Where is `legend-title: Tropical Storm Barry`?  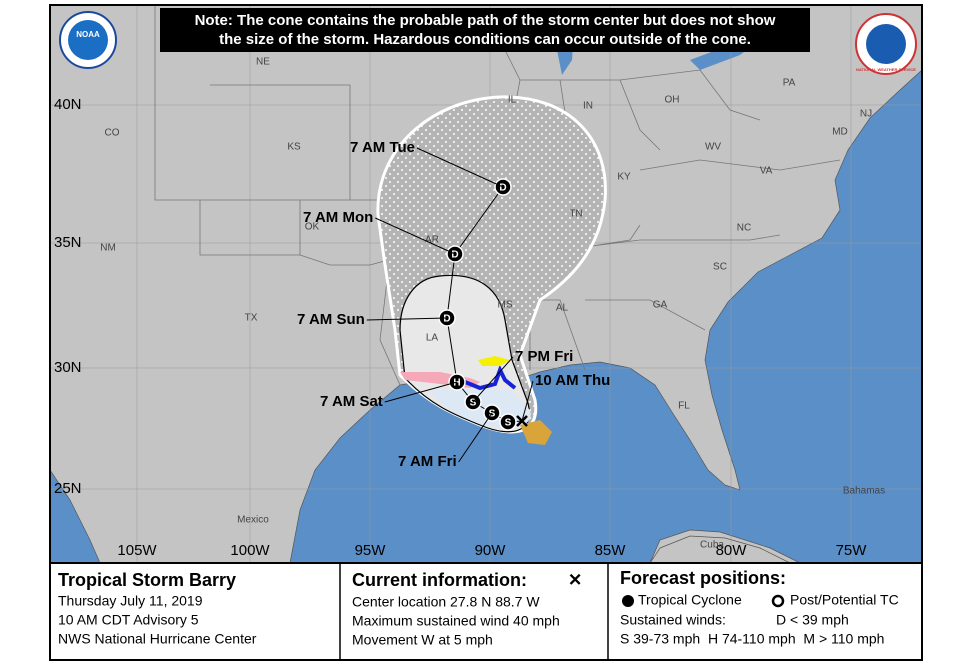
legend-title: Tropical Storm Barry is located at coordinates (147, 580).